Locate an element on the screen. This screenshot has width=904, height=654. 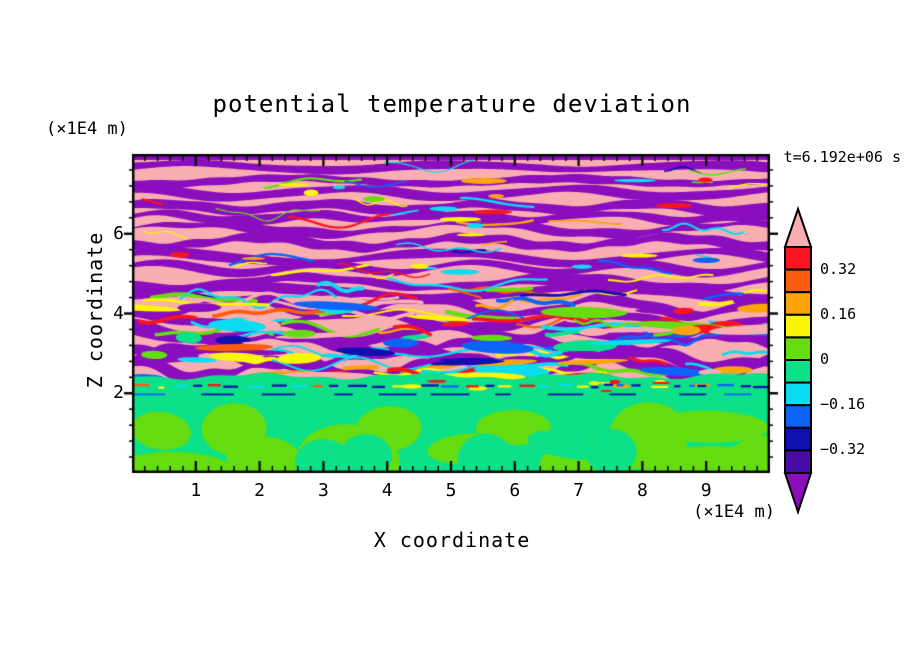
x-tick-label: 3 is located at coordinates (323, 490).